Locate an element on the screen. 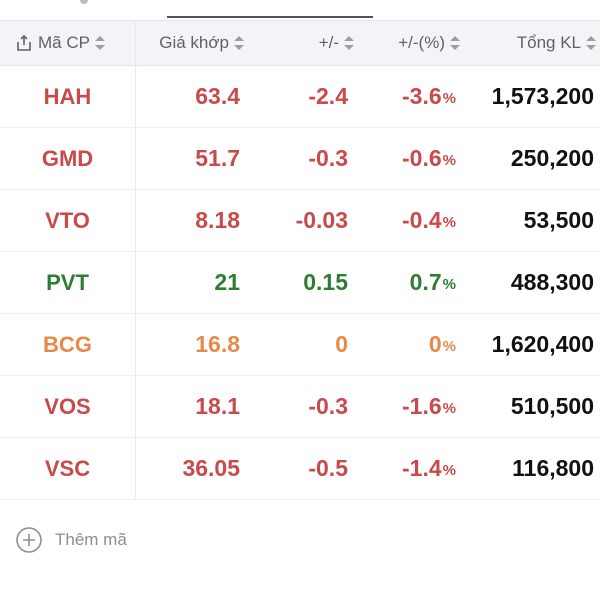  change-cell: 0 is located at coordinates (341, 344).